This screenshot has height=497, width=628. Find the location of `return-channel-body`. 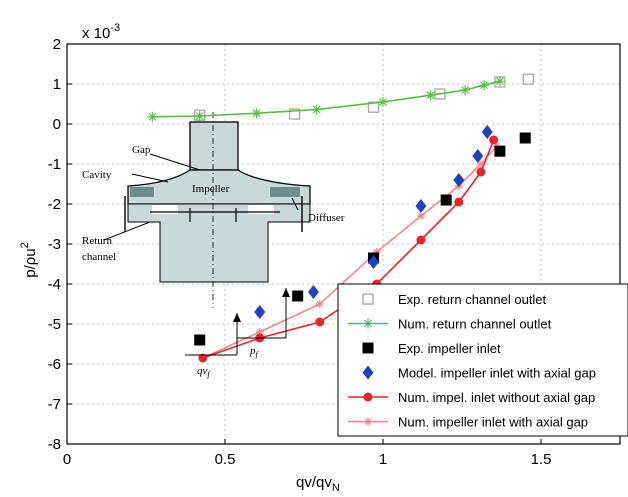

return-channel-body is located at coordinates (219, 243).